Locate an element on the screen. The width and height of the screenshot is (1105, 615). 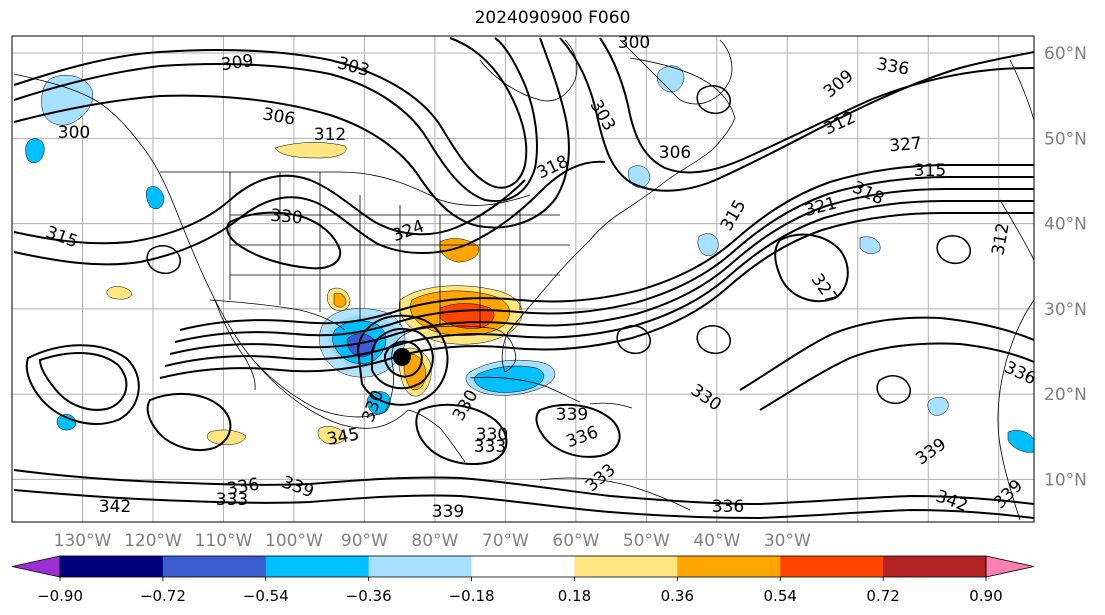
mexico-coast is located at coordinates (360, 412).